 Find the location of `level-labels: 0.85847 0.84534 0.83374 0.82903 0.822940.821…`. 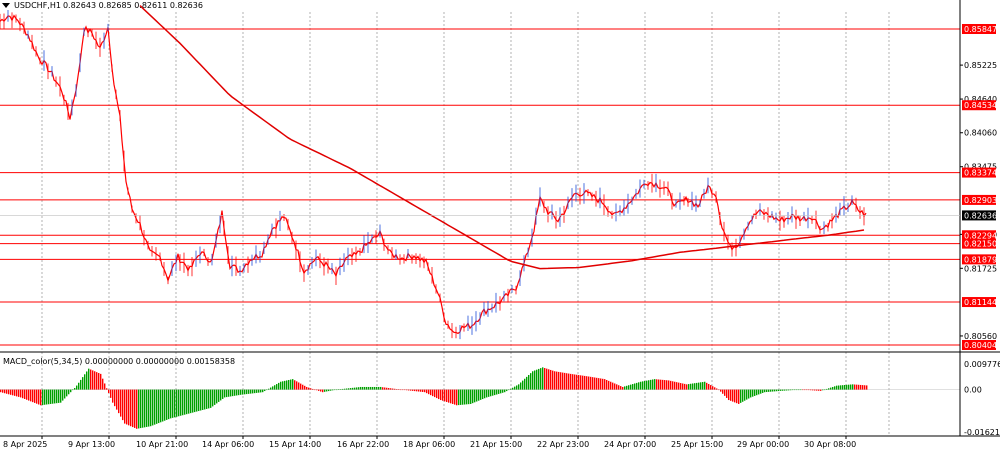

level-labels: 0.85847 0.84534 0.83374 0.82903 0.822940.821… is located at coordinates (979, 187).